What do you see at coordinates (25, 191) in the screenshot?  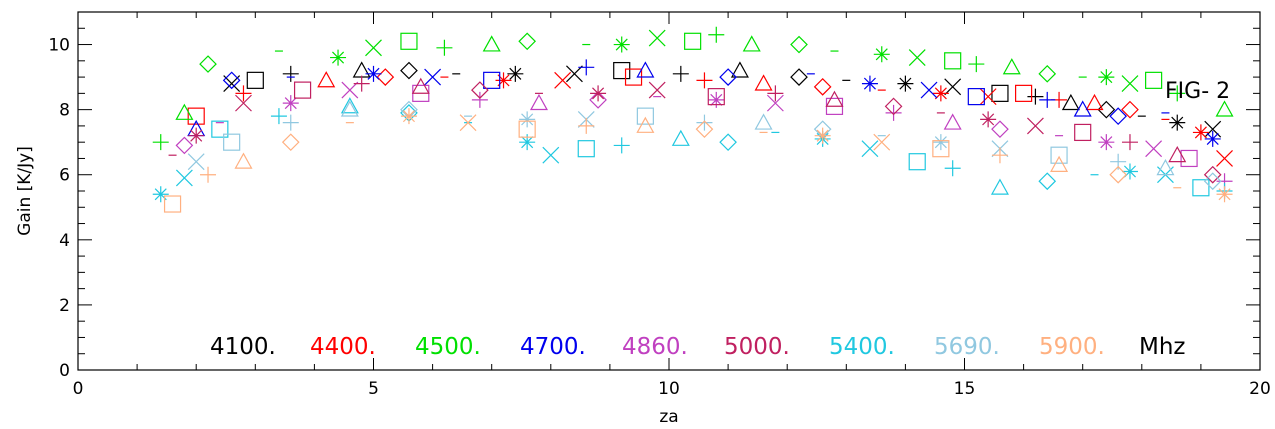 I see `y-axis-label: Gain [K/Jy]` at bounding box center [25, 191].